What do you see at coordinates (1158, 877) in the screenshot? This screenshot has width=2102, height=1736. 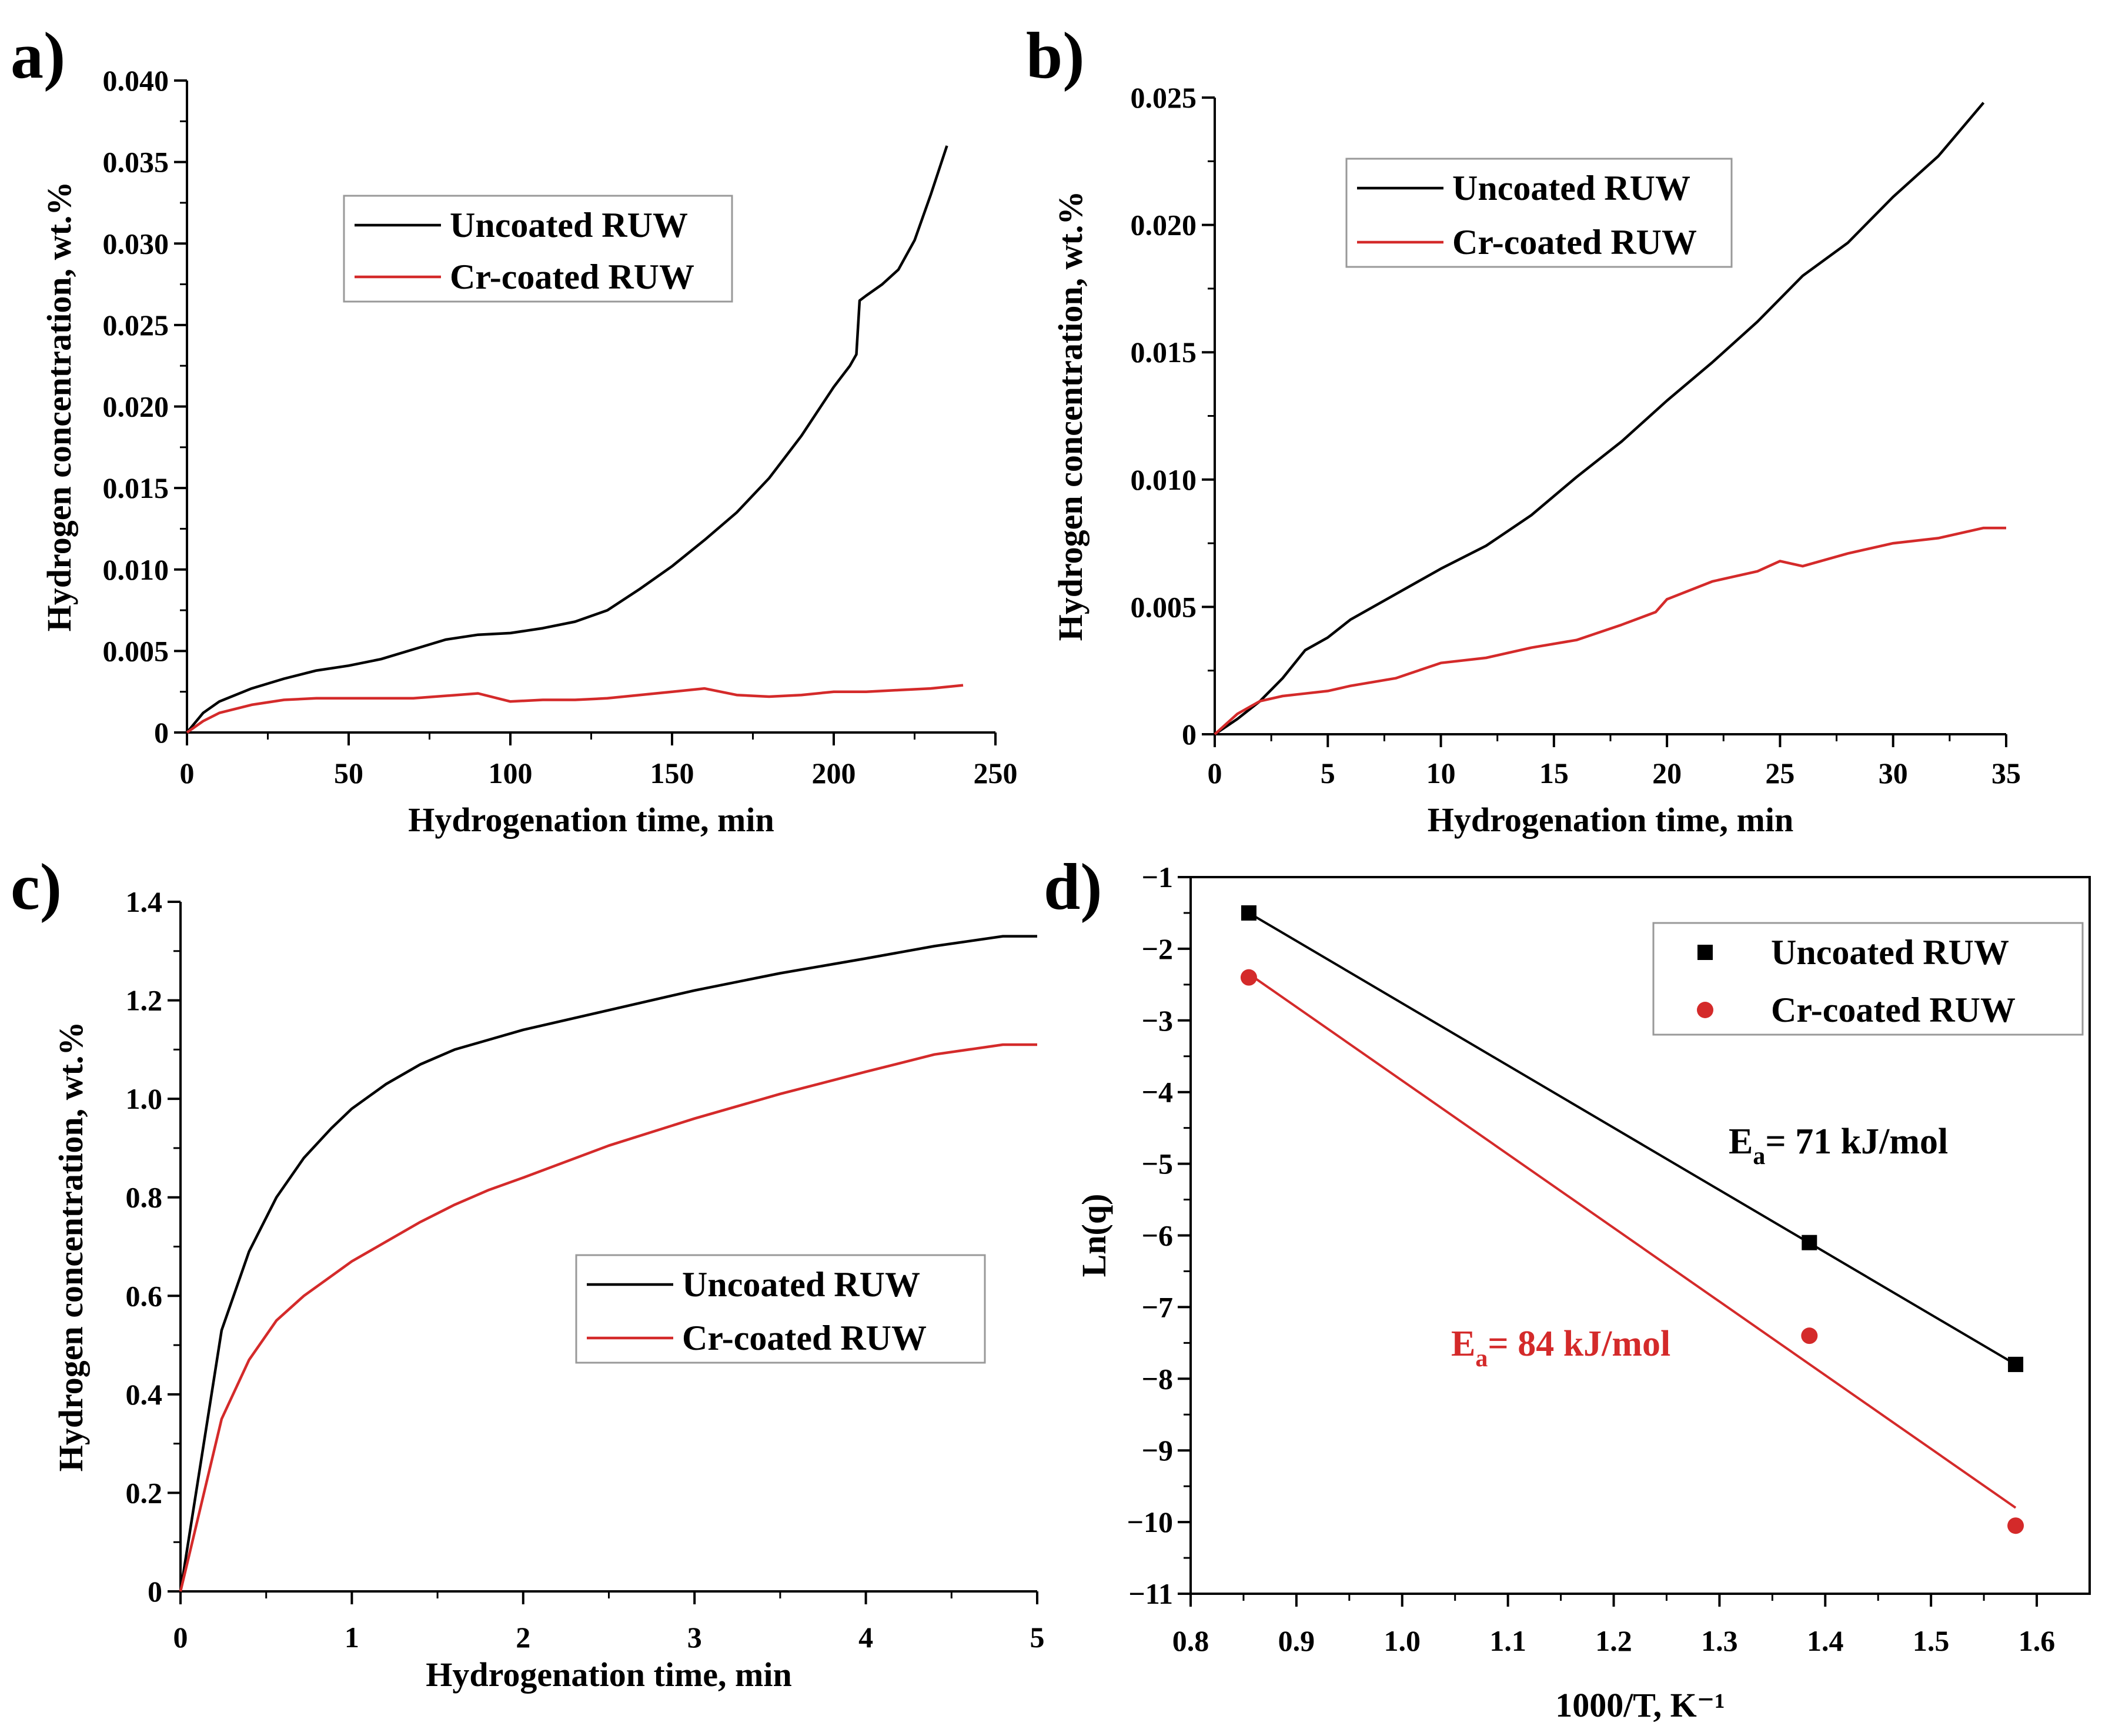 I see `y-tick-label: −1` at bounding box center [1158, 877].